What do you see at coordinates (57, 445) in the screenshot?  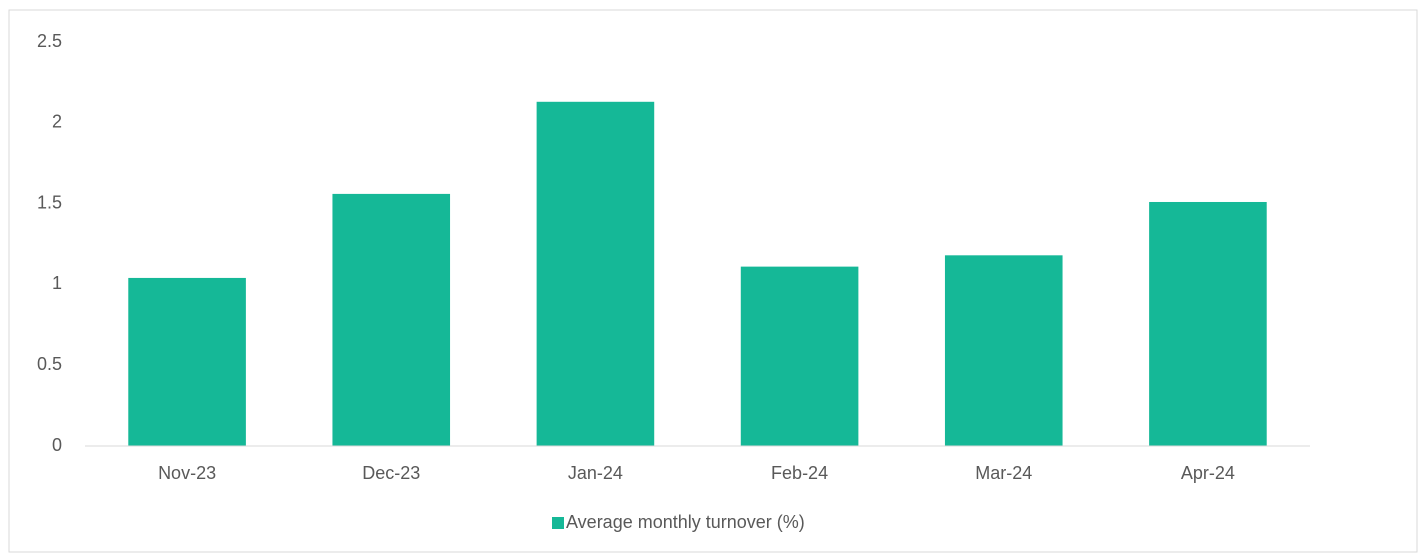 I see `y-tick-label: 0` at bounding box center [57, 445].